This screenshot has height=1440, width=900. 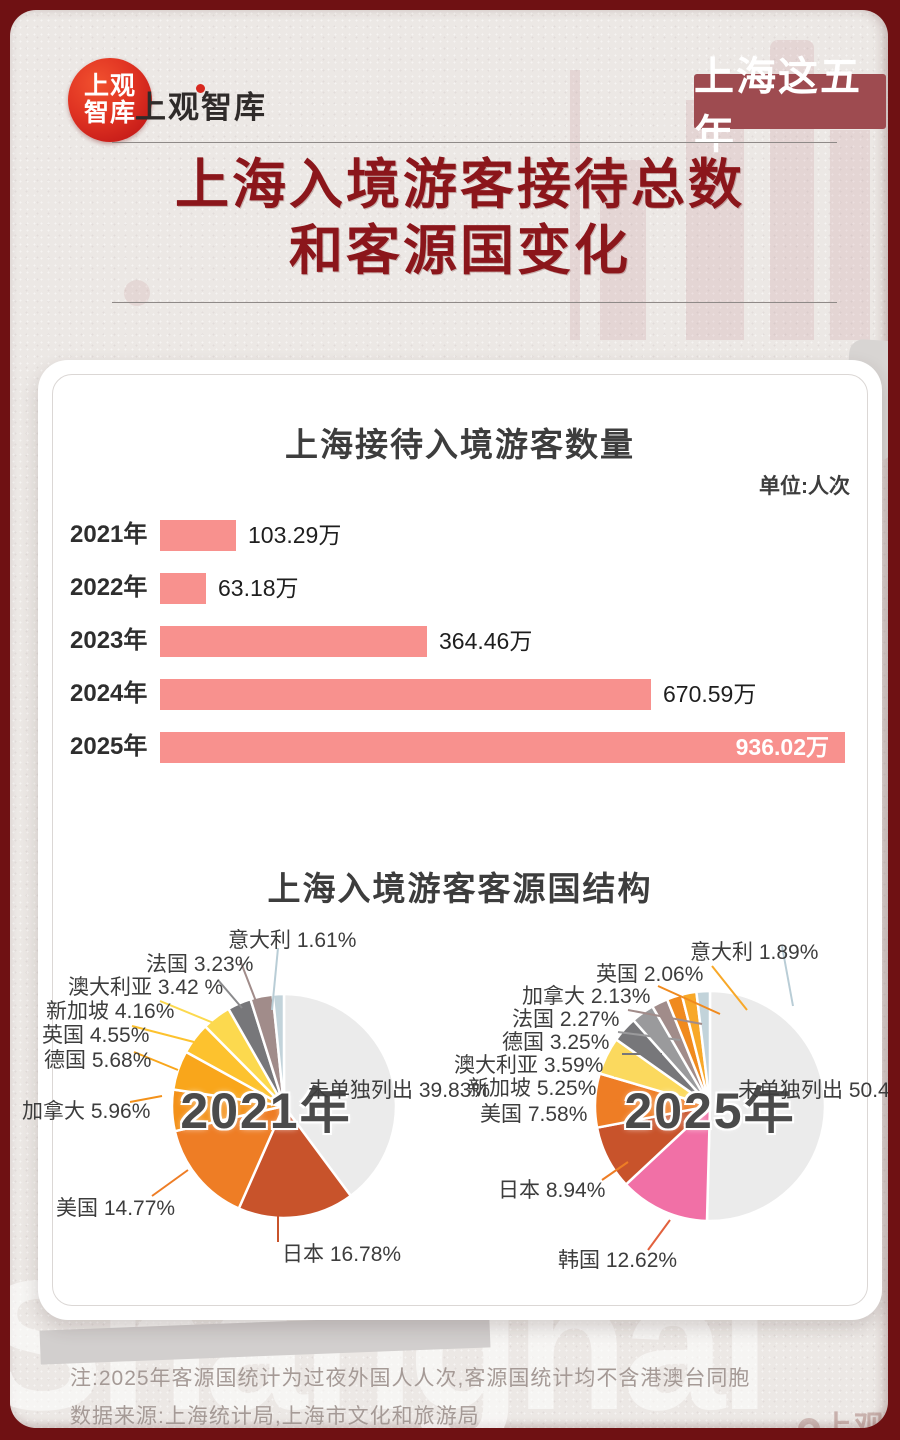 I want to click on brand-logo-icon: 上观 智库, so click(x=110, y=100).